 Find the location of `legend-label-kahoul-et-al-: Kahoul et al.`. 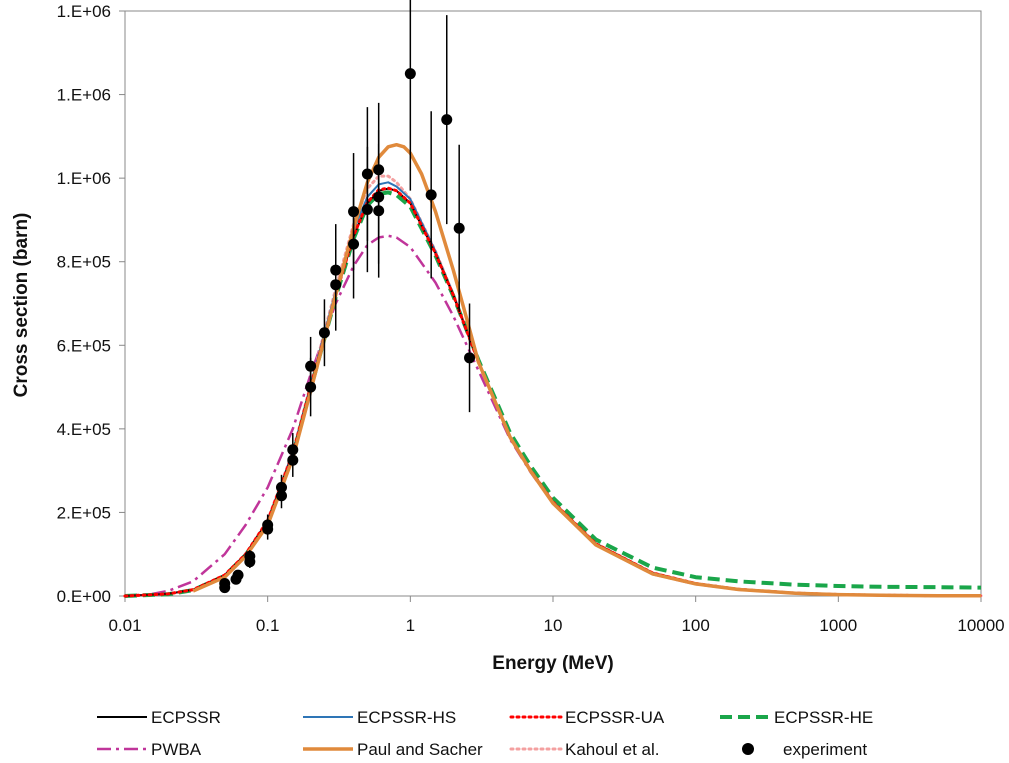

legend-label-kahoul-et-al-: Kahoul et al. is located at coordinates (612, 749).